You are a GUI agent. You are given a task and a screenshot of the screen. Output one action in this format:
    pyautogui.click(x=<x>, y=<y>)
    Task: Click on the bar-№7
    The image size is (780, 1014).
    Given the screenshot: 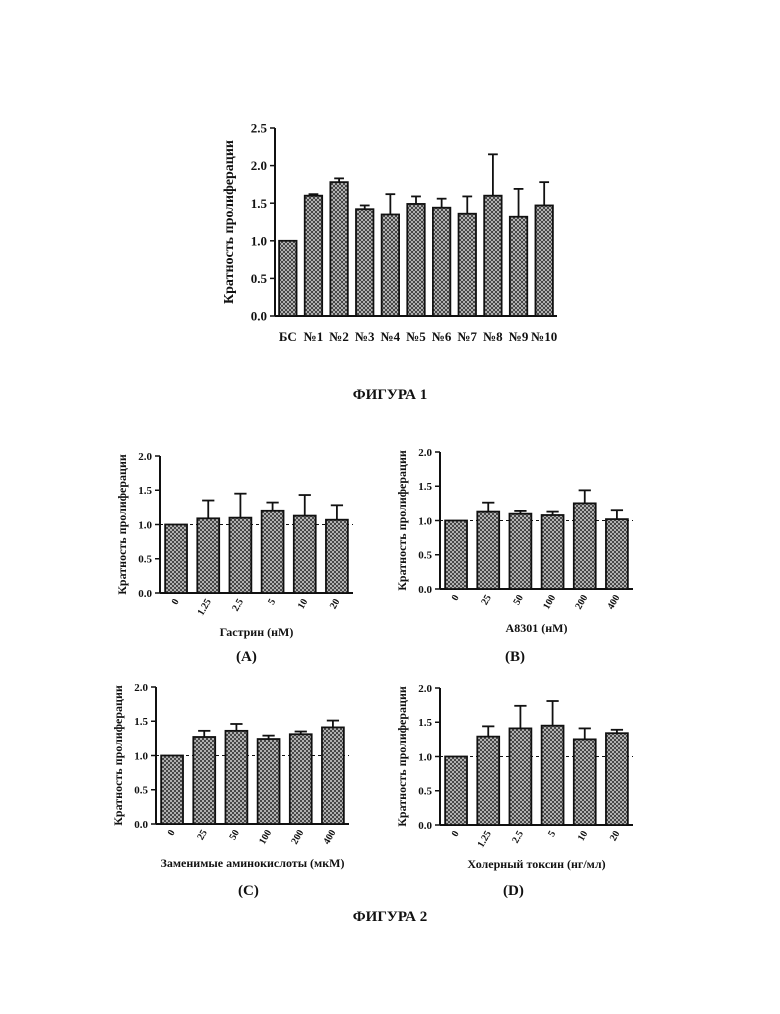 What is the action you would take?
    pyautogui.click(x=467, y=265)
    